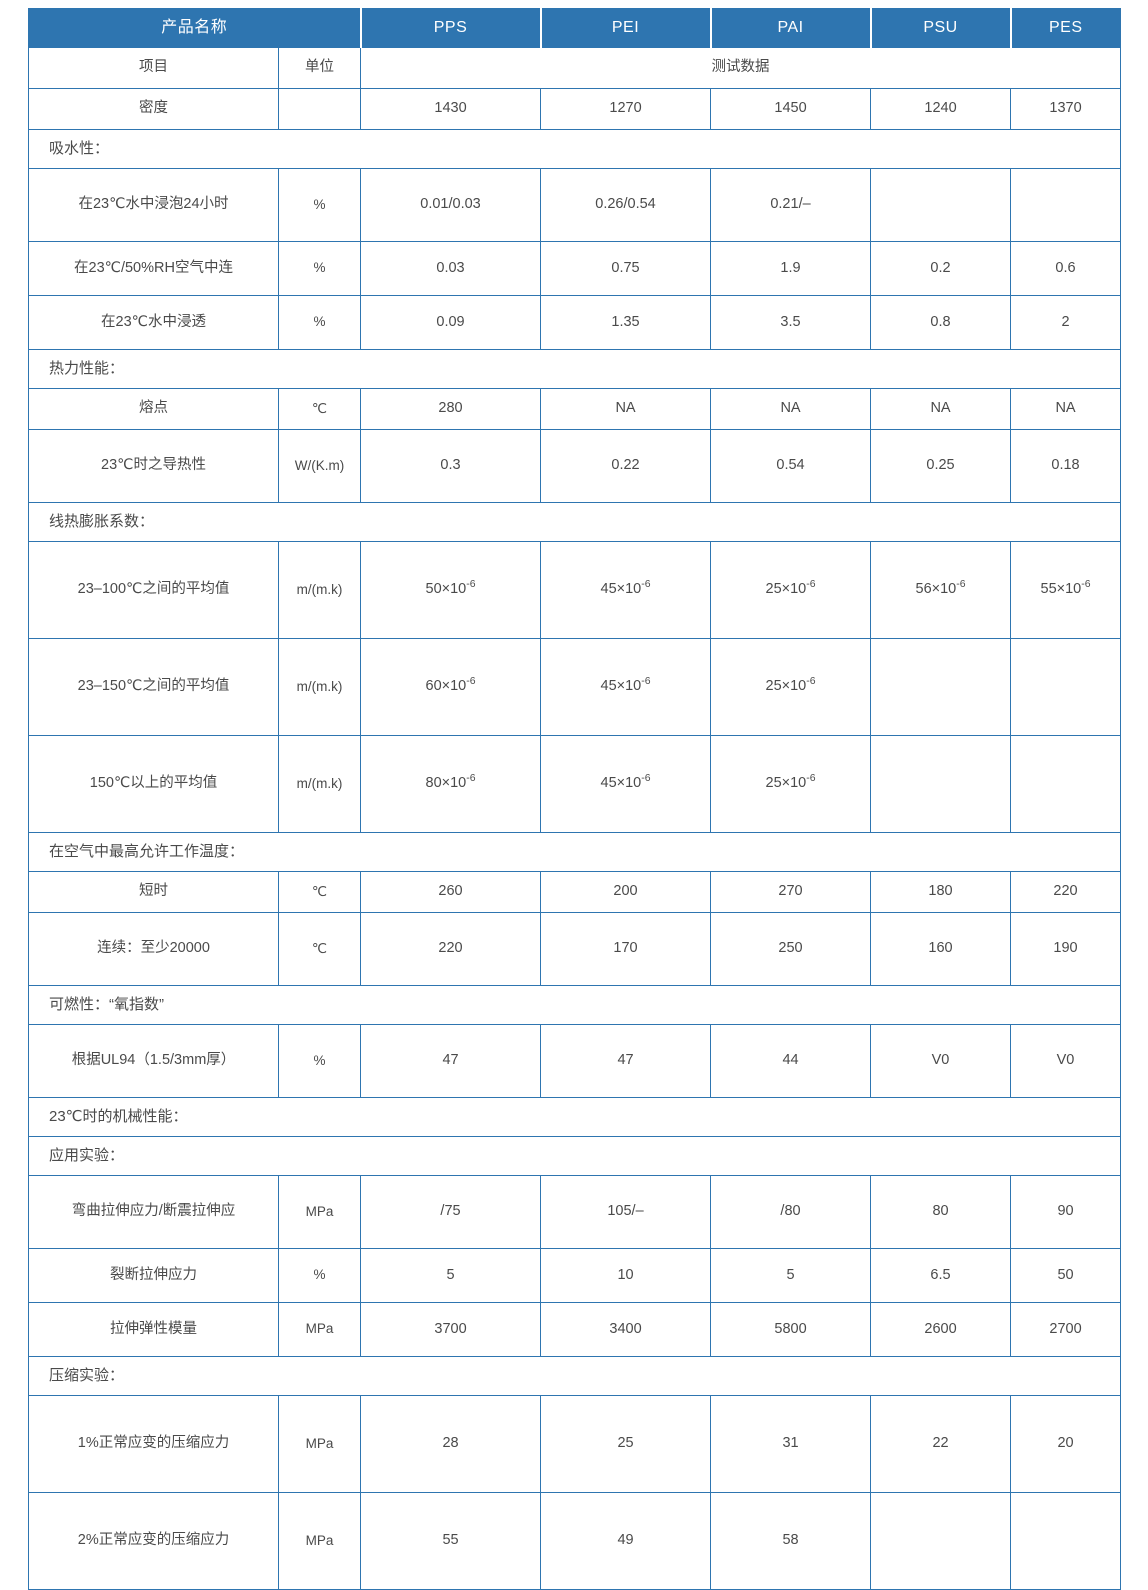 This screenshot has width=1148, height=1590. What do you see at coordinates (1066, 409) in the screenshot?
I see `row-value-4: NA` at bounding box center [1066, 409].